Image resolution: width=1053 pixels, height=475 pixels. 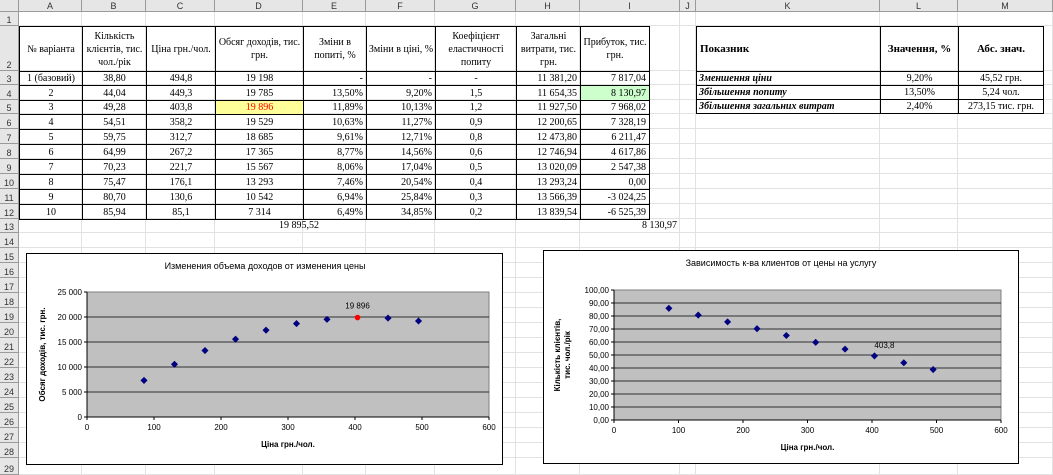 What do you see at coordinates (548, 137) in the screenshot?
I see `table-cell: 12 473,80` at bounding box center [548, 137].